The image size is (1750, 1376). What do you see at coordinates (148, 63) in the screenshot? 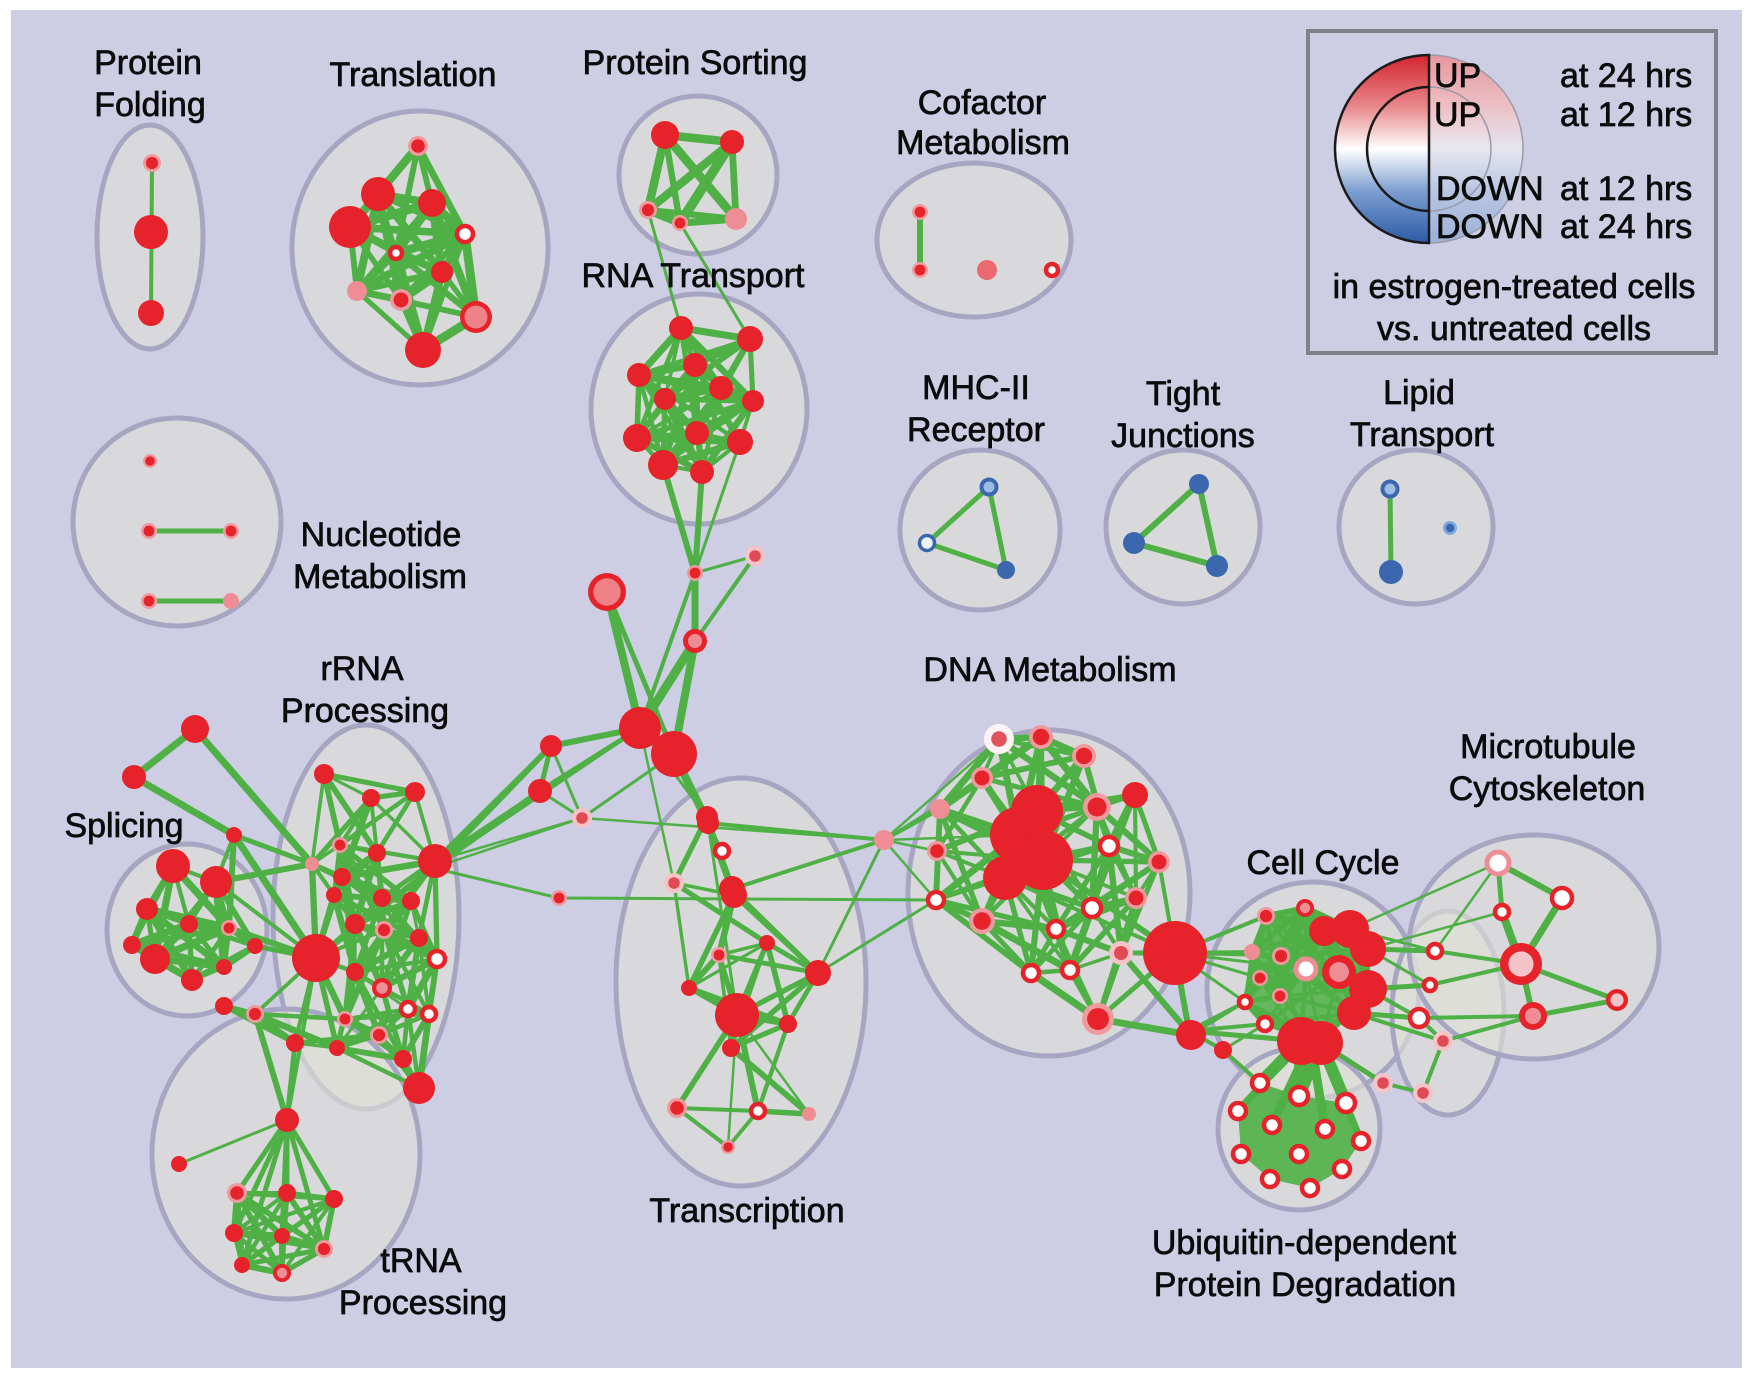
I see `svg-text: Protein` at bounding box center [148, 63].